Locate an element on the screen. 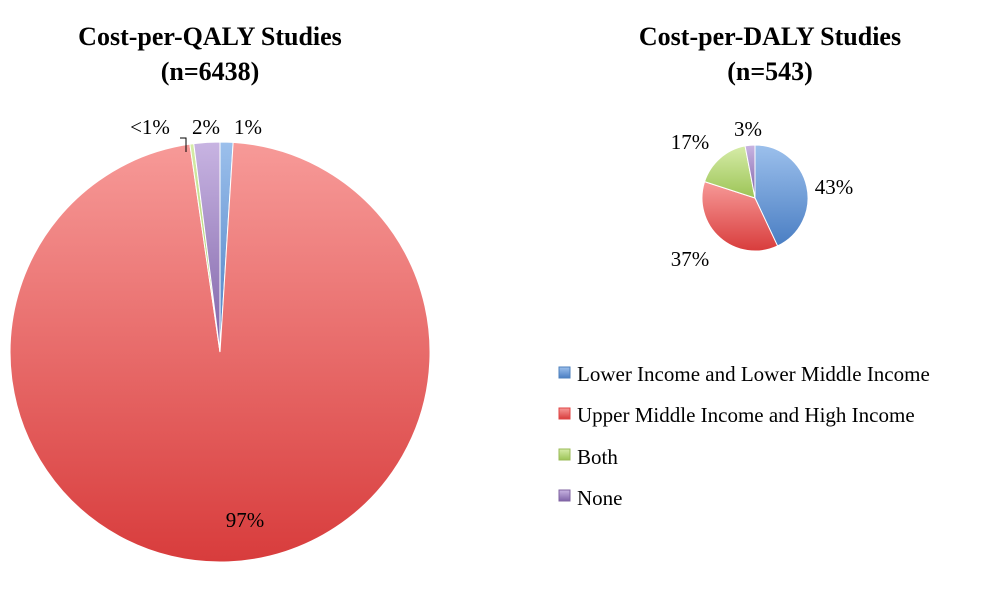  daly-slice-none is located at coordinates (750, 171).